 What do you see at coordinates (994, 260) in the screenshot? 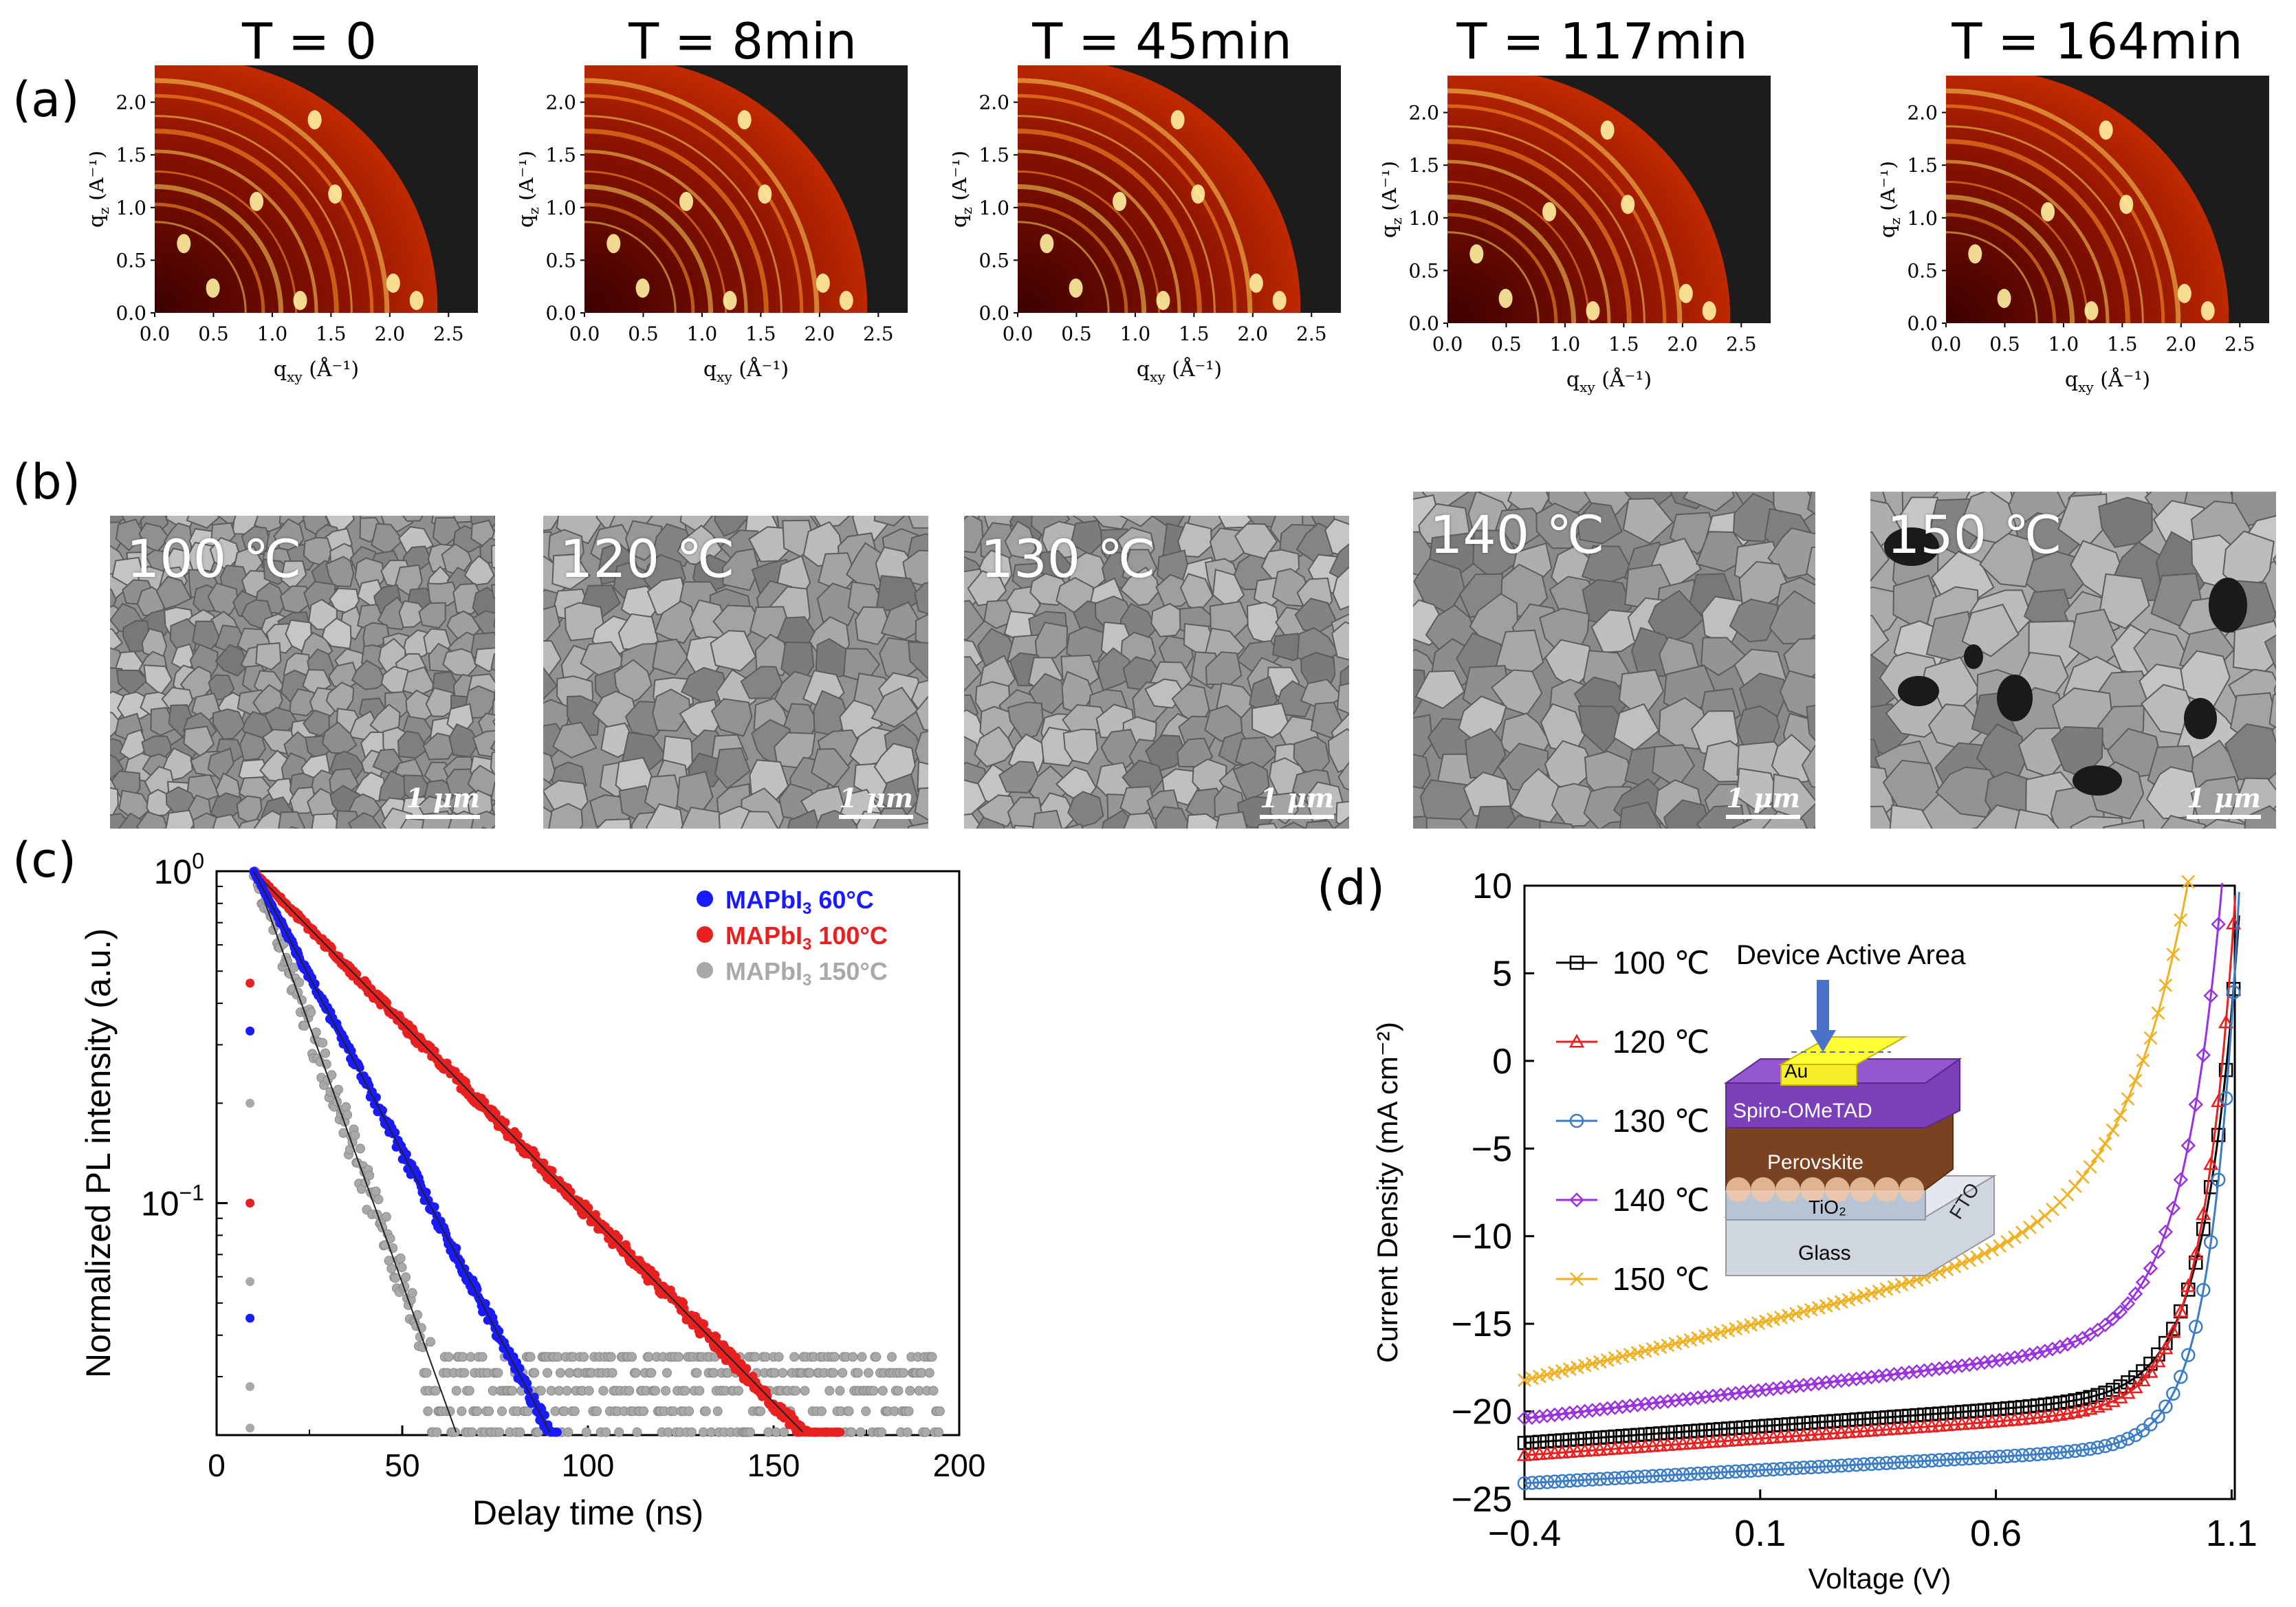
I see `y-tick-label: 0.5` at bounding box center [994, 260].